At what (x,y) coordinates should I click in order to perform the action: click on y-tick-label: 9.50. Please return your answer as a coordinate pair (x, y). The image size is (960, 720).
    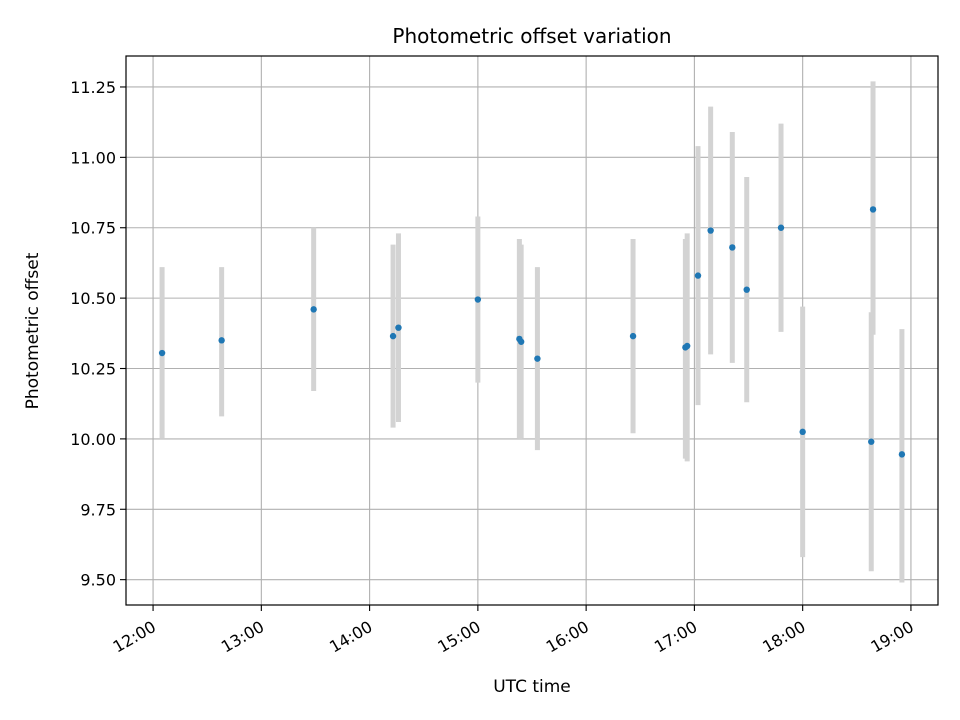
    Looking at the image, I should click on (98, 580).